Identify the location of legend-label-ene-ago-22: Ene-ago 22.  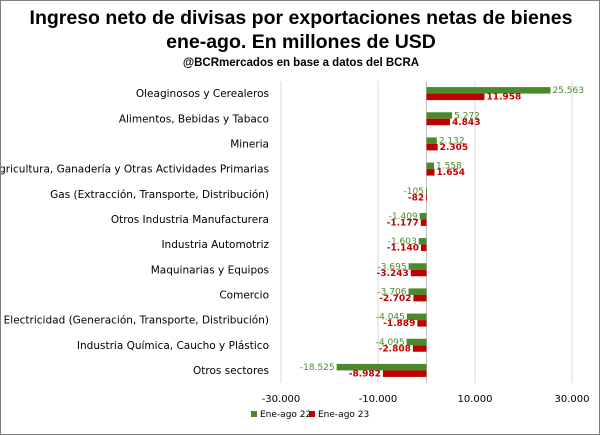
(285, 415).